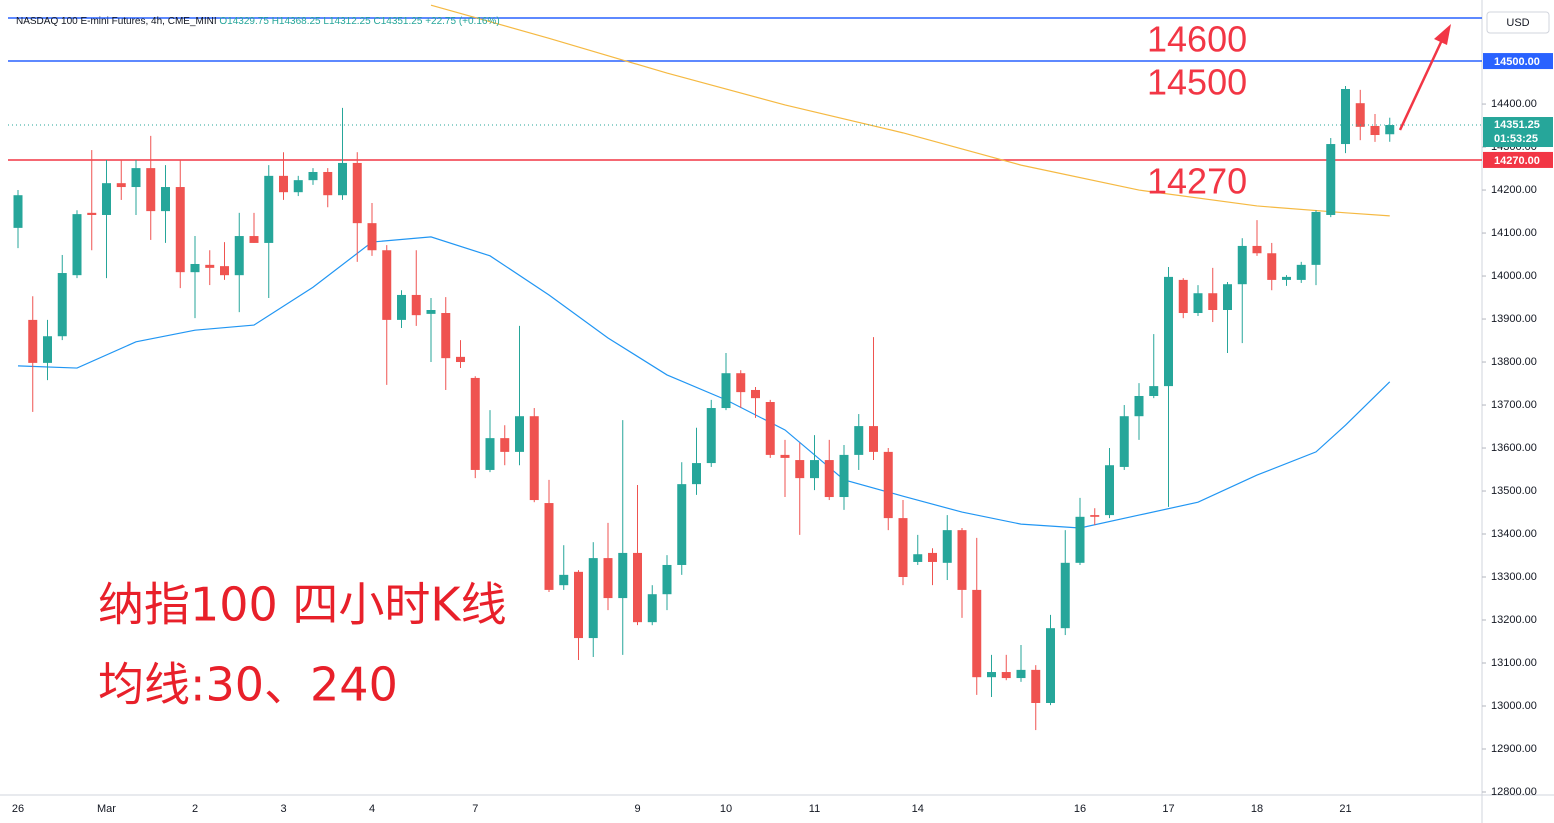  I want to click on level-price-label: 14500.00, so click(1517, 62).